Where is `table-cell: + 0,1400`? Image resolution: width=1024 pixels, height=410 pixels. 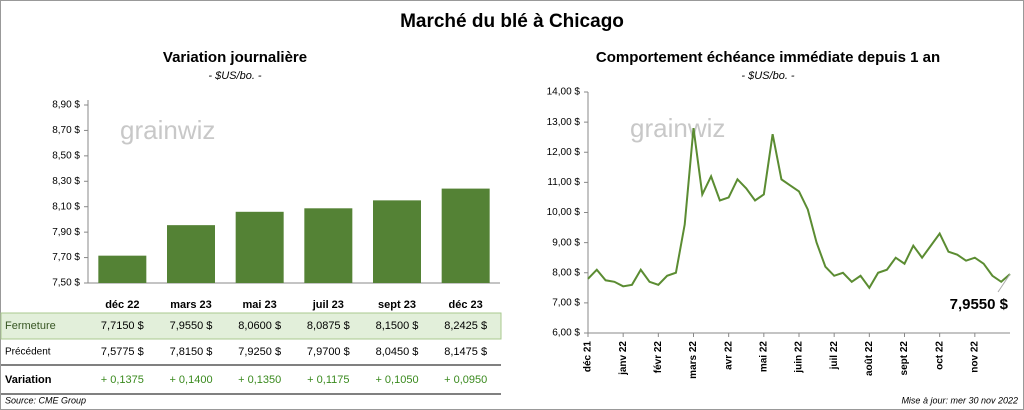 table-cell: + 0,1400 is located at coordinates (190, 380).